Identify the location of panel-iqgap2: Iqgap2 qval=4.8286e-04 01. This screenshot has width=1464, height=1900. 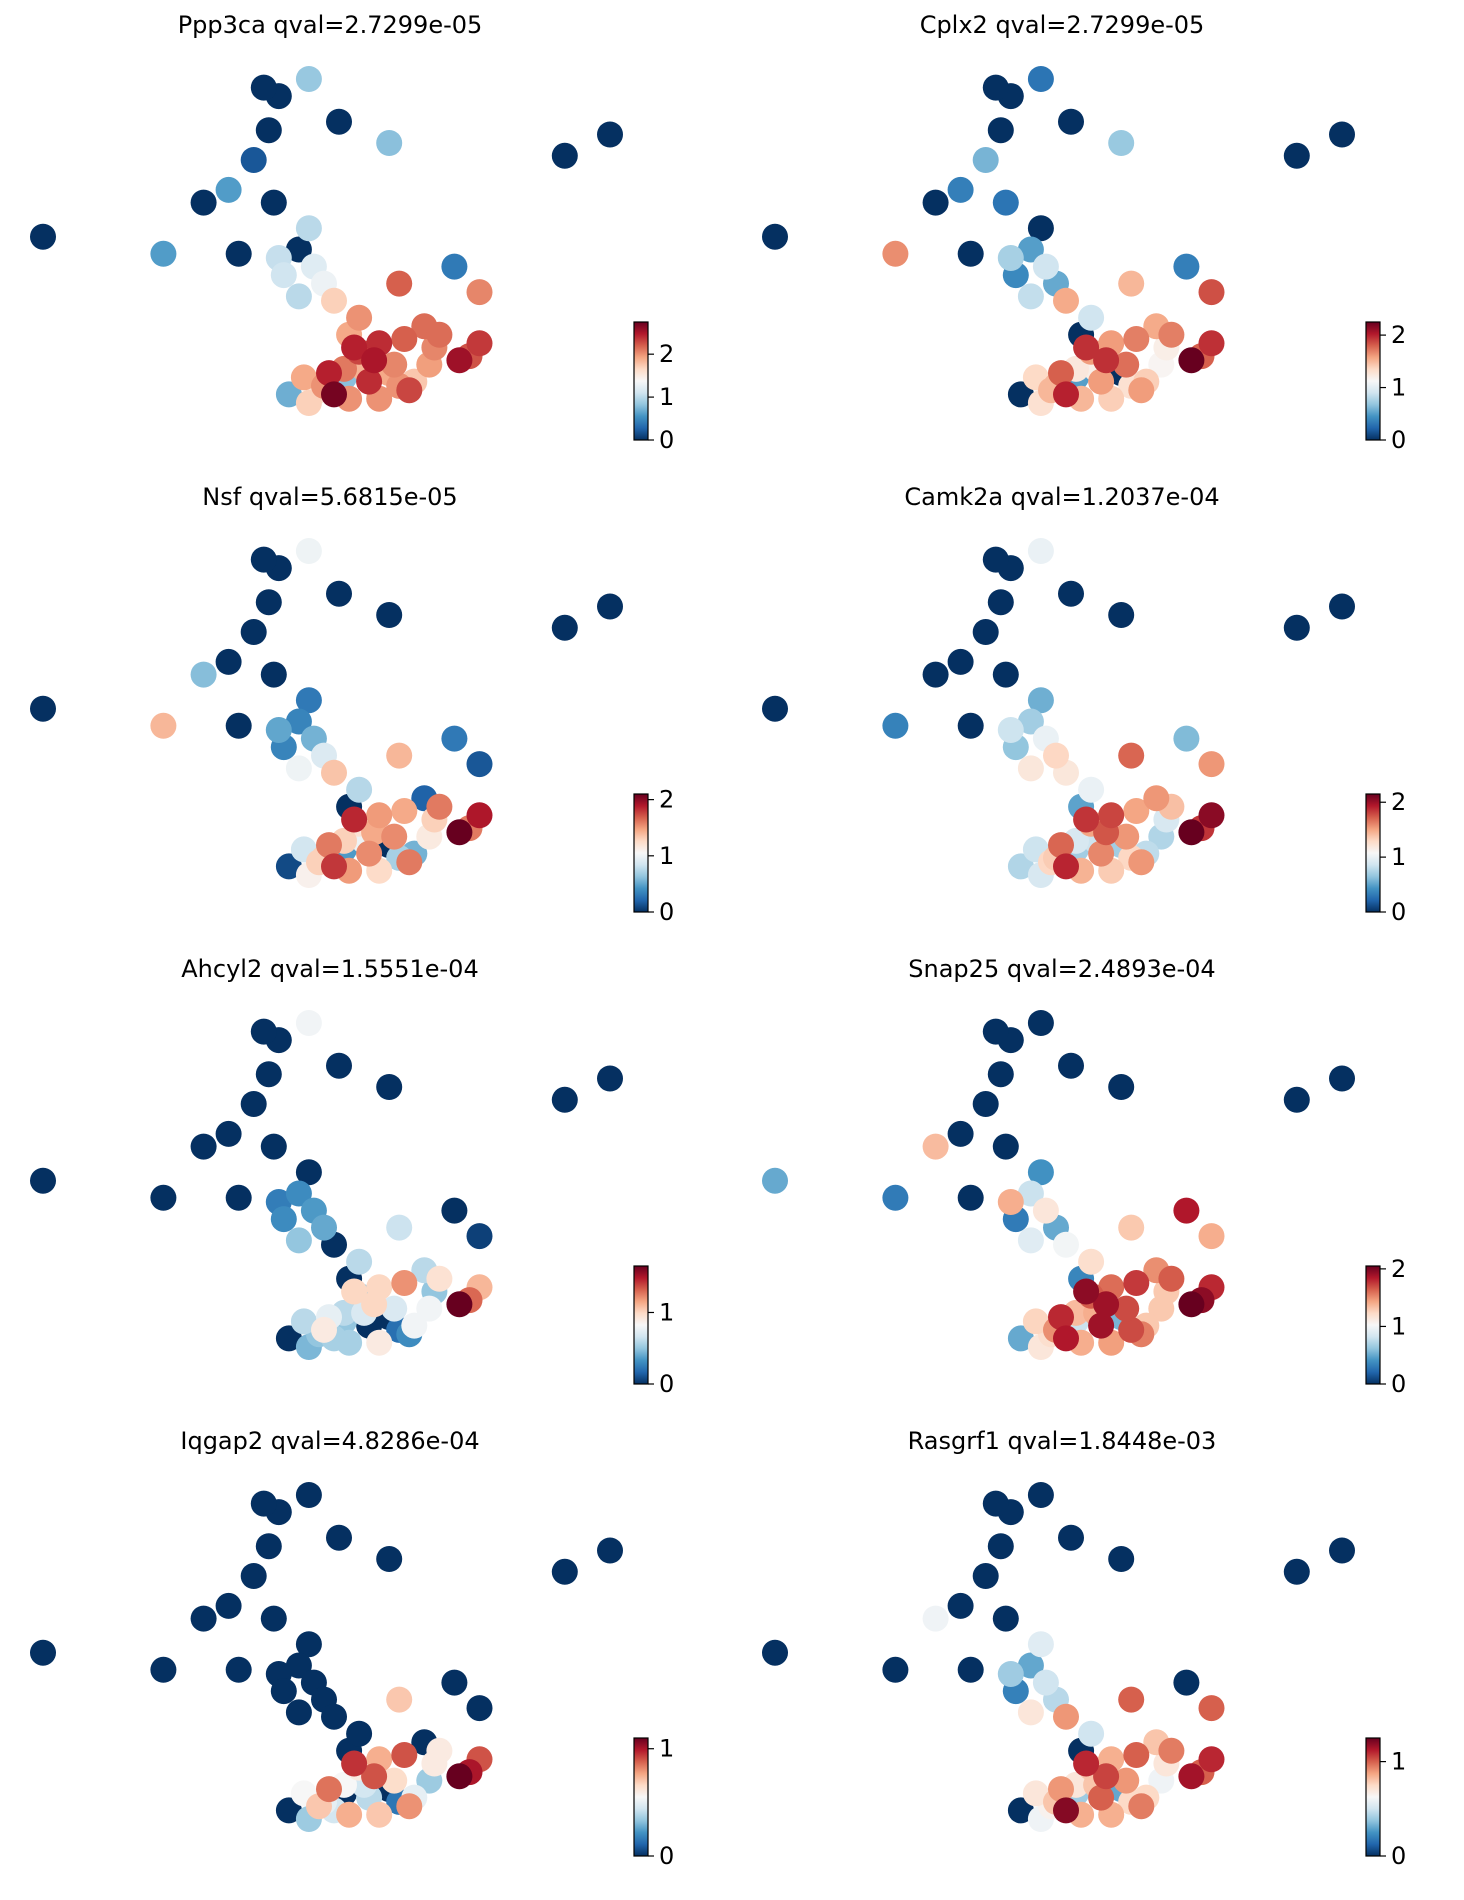
(352, 1648).